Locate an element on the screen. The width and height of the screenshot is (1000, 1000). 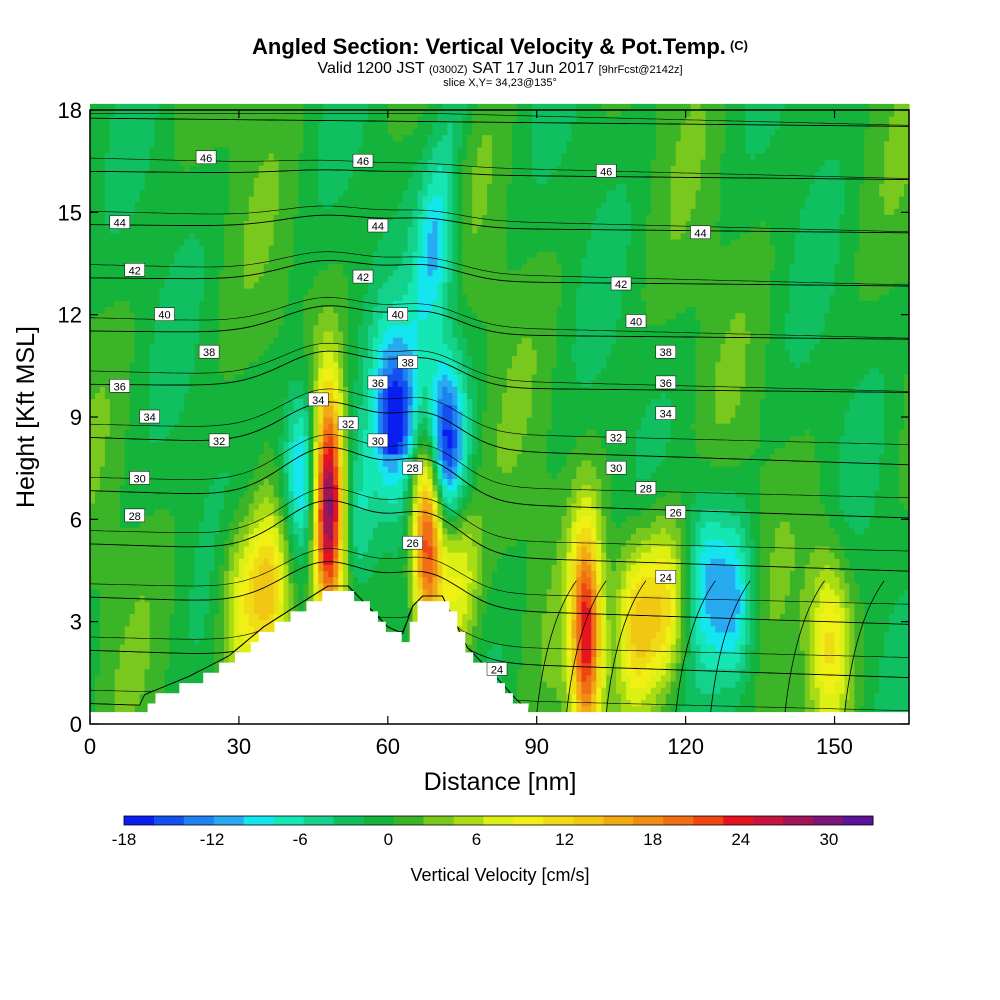
slice-line: slice X,Y= 34,23@135° is located at coordinates (500, 83).